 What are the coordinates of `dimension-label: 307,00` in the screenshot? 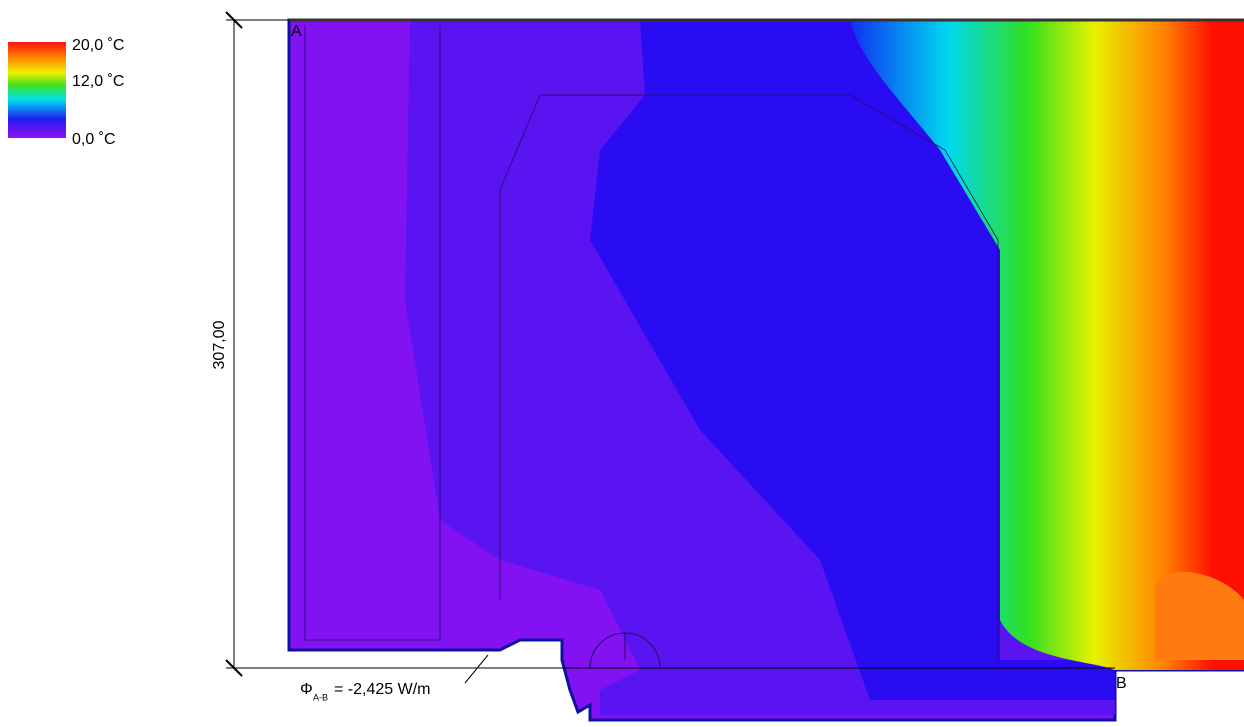 It's located at (219, 344).